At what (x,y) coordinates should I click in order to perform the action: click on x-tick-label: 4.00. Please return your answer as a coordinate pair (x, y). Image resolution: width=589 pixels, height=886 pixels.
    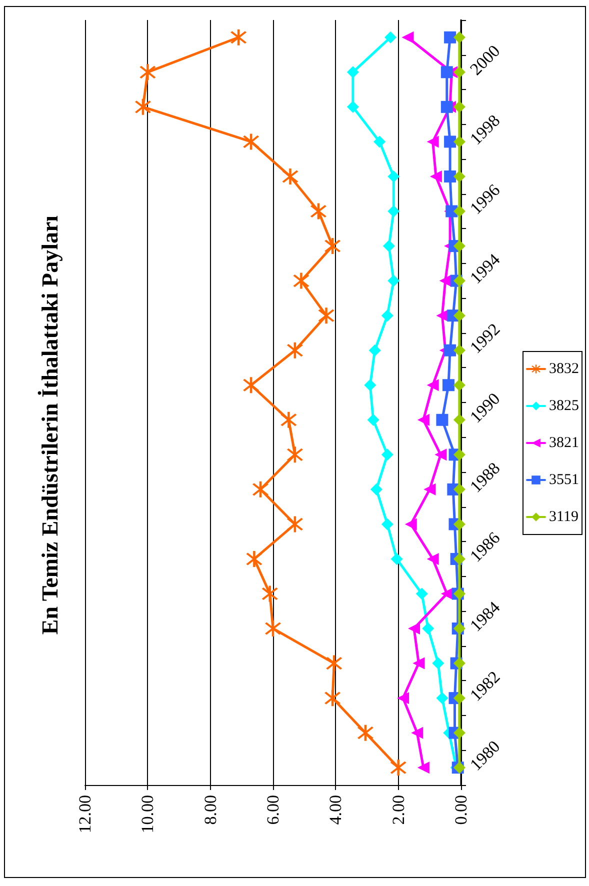
    Looking at the image, I should click on (336, 810).